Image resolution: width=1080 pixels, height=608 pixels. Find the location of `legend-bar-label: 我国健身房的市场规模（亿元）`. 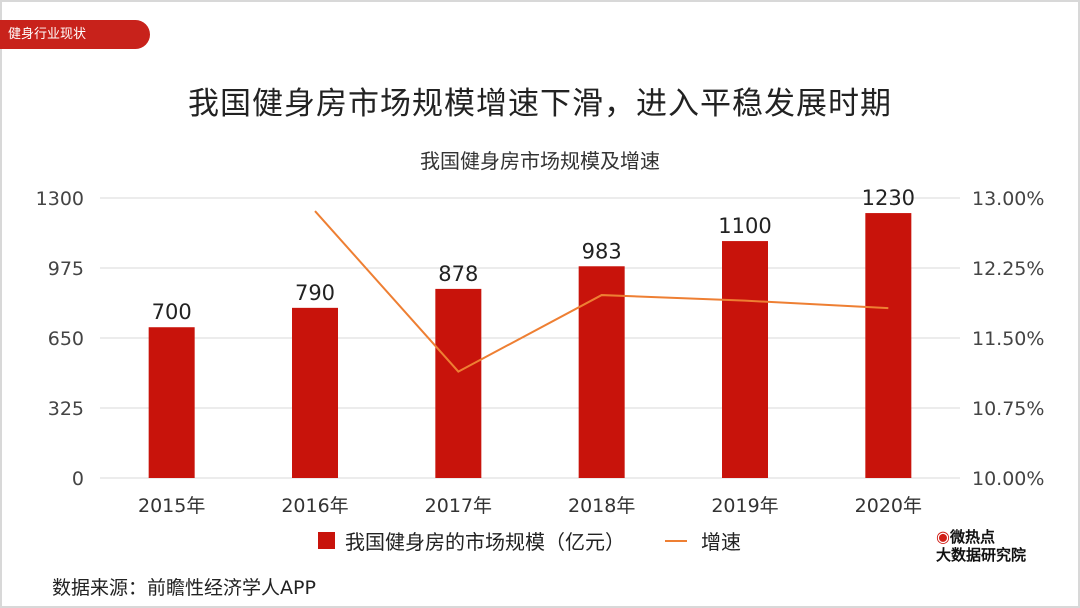

legend-bar-label: 我国健身房的市场规模（亿元） is located at coordinates (485, 542).